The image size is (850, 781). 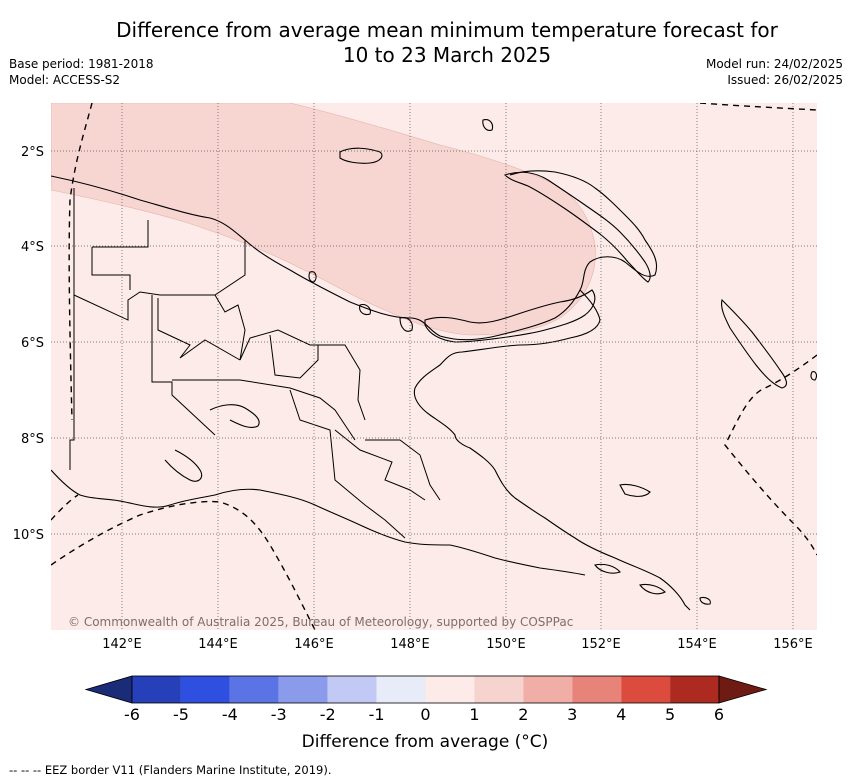 What do you see at coordinates (181, 714) in the screenshot?
I see `colorbar-tick-label: -5` at bounding box center [181, 714].